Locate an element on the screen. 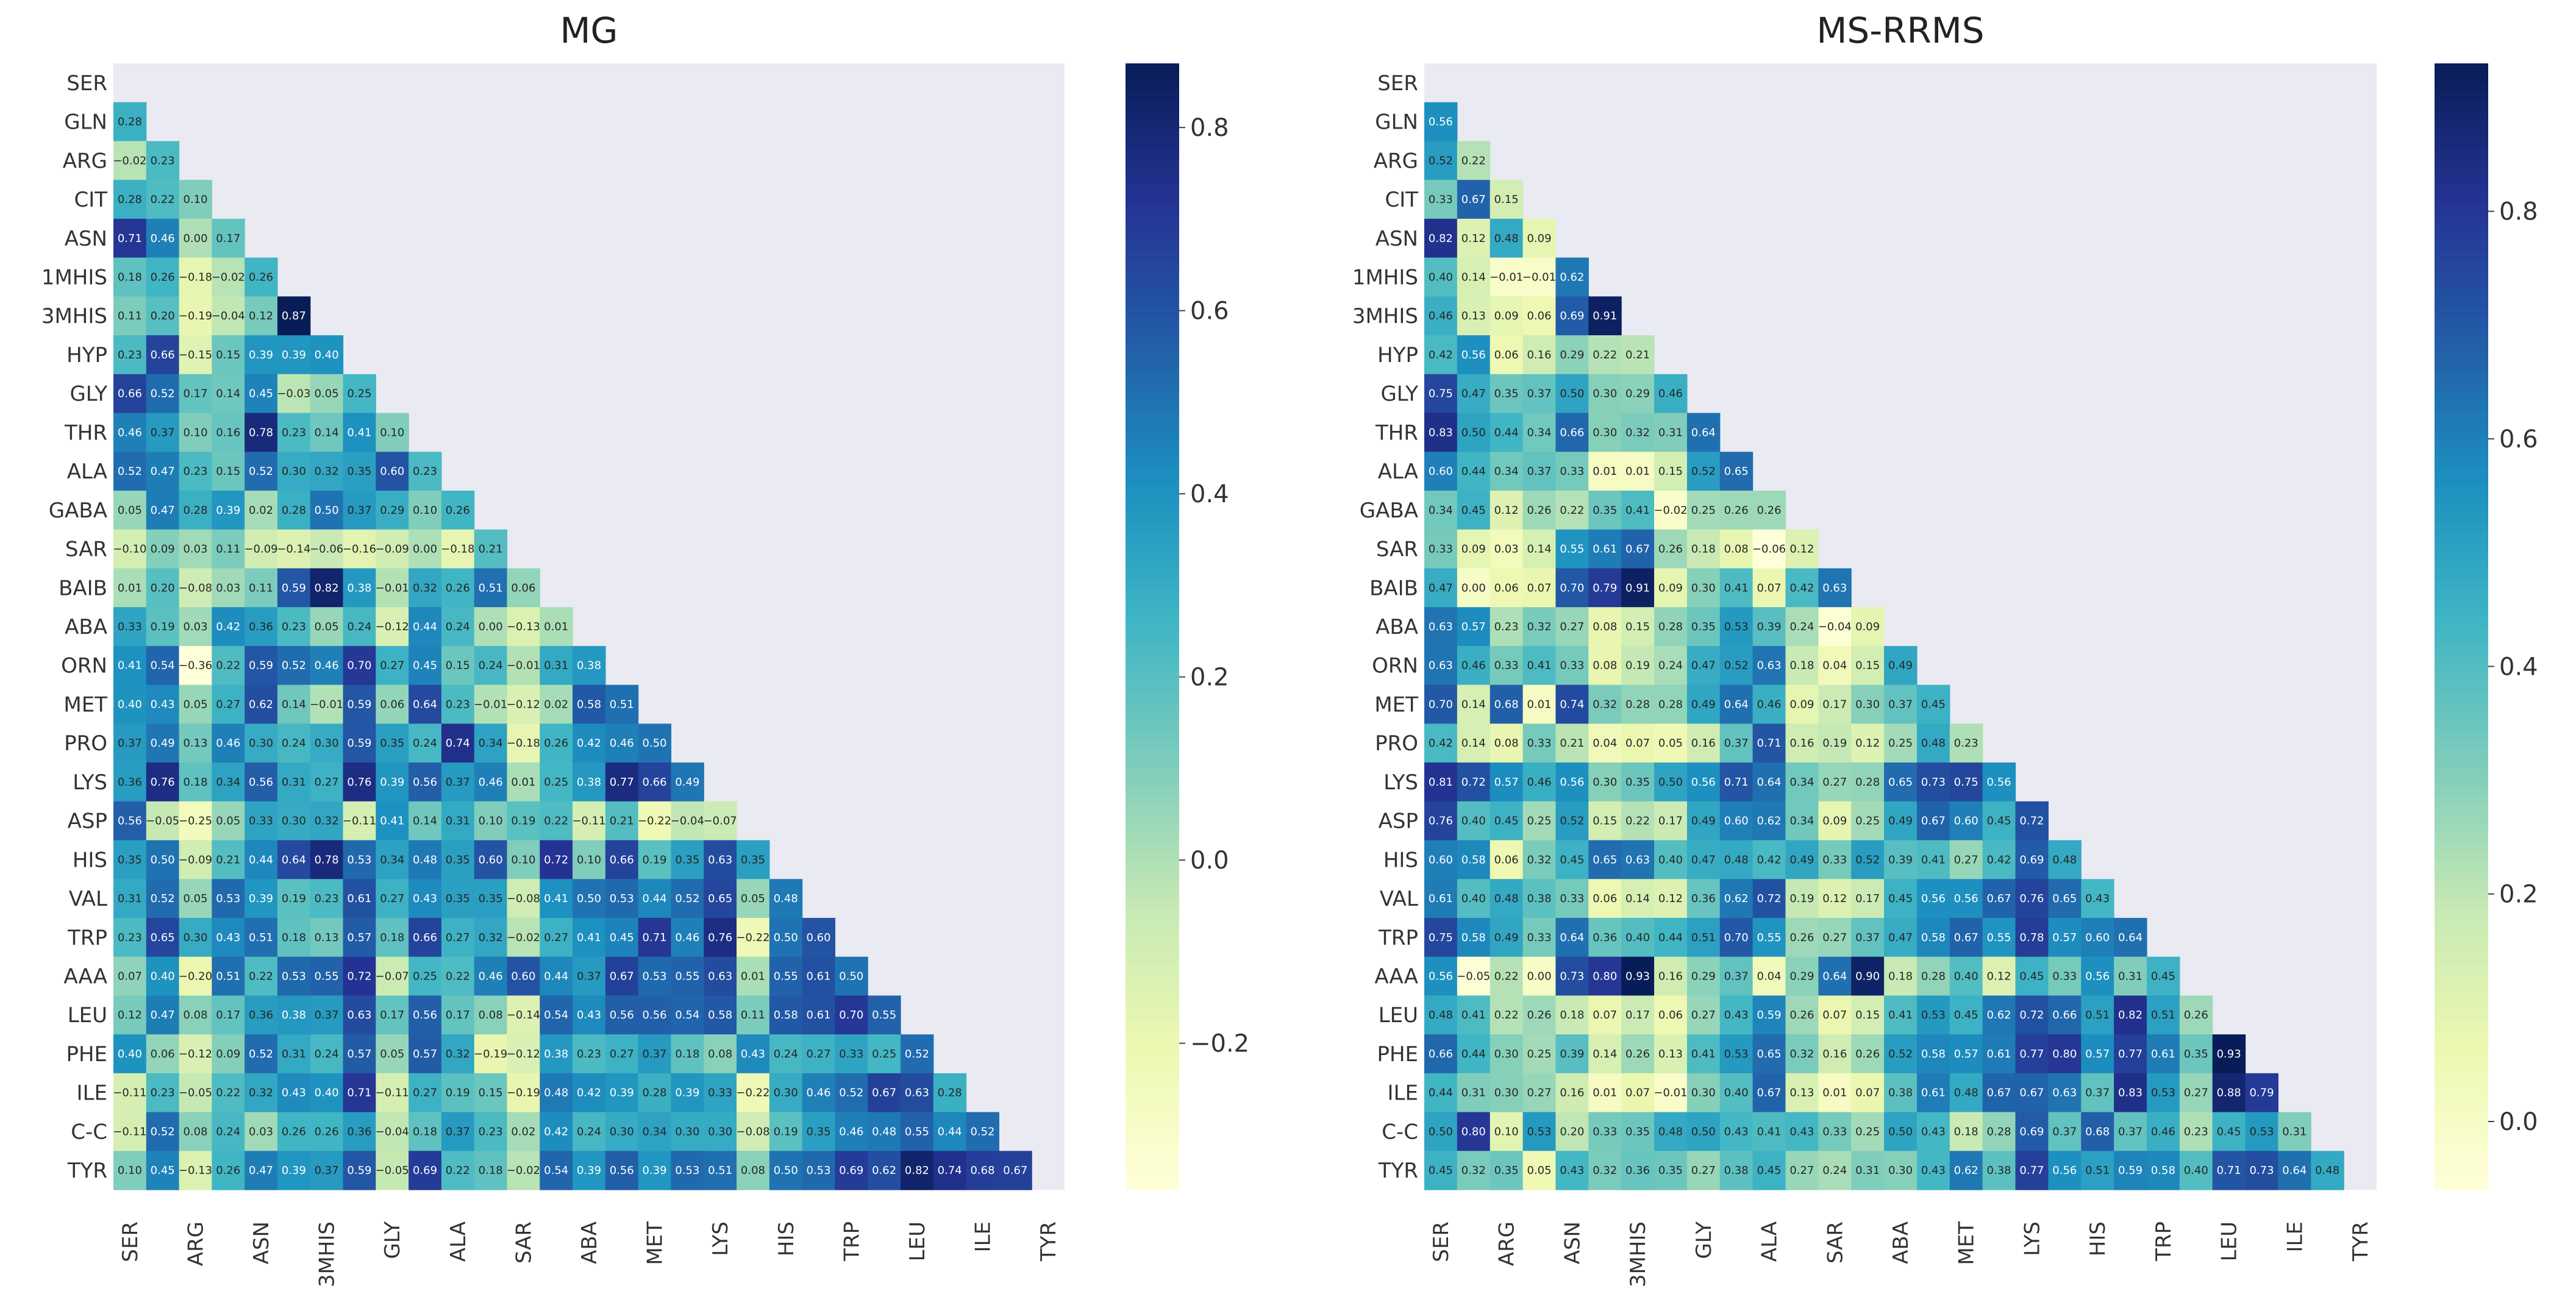 The width and height of the screenshot is (2576, 1308). cell-value-label: 0.46 is located at coordinates (1473, 665).